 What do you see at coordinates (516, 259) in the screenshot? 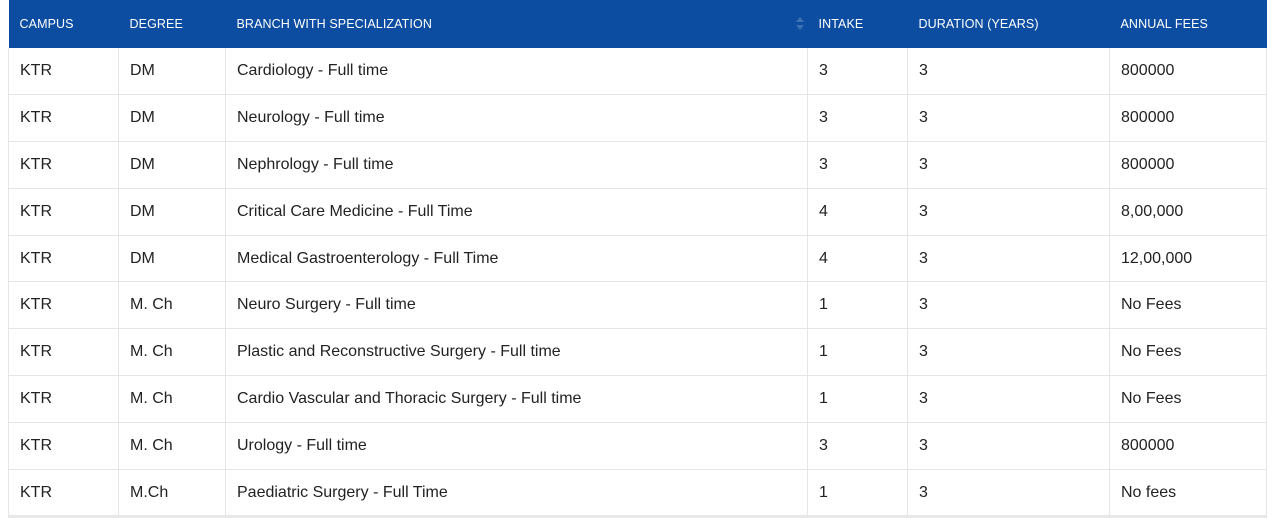
I see `cell-branch: Medical Gastroenterology - Full Time` at bounding box center [516, 259].